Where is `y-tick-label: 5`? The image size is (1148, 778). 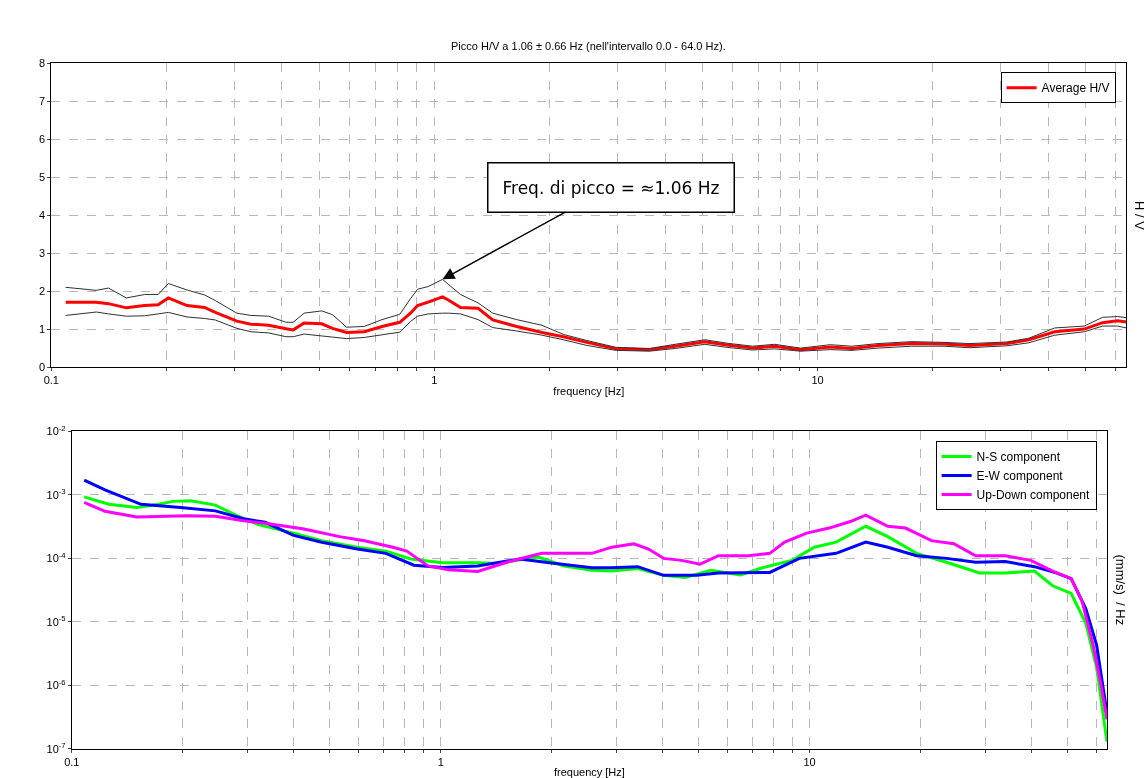 y-tick-label: 5 is located at coordinates (42, 177).